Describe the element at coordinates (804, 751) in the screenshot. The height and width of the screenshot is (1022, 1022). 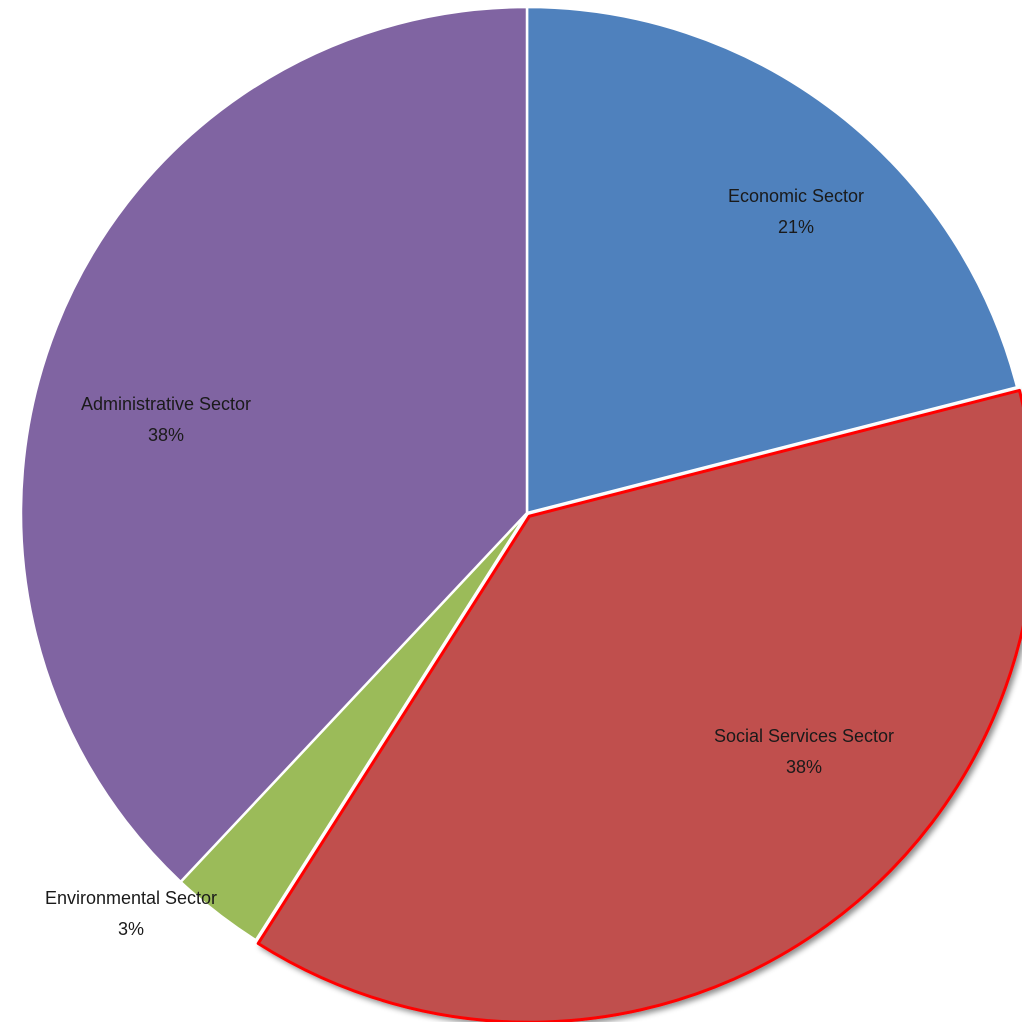
I see `slice-label-social-services-sector: Social Services Sector 38%` at that location.